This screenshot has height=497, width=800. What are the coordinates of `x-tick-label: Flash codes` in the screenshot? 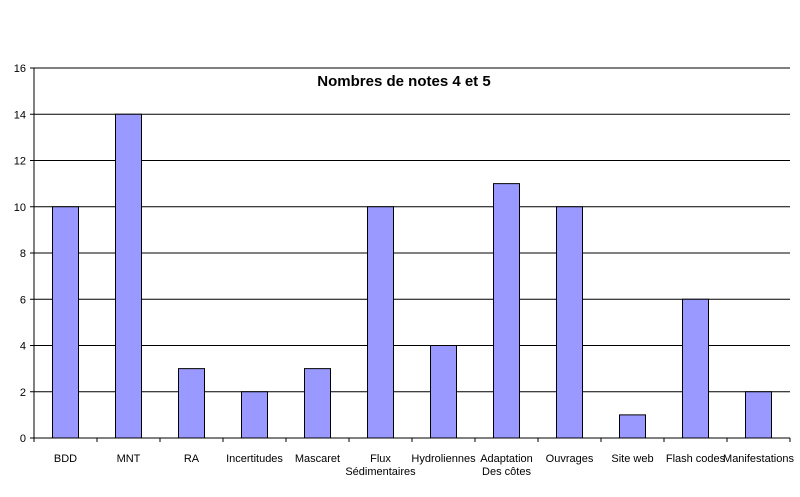 It's located at (696, 459).